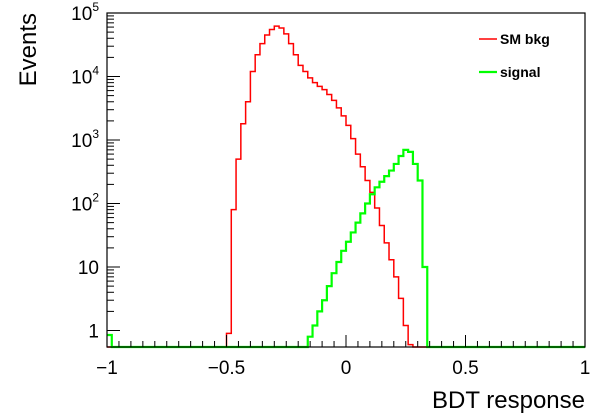  What do you see at coordinates (85, 203) in the screenshot?
I see `y-tick-label: 10²` at bounding box center [85, 203].